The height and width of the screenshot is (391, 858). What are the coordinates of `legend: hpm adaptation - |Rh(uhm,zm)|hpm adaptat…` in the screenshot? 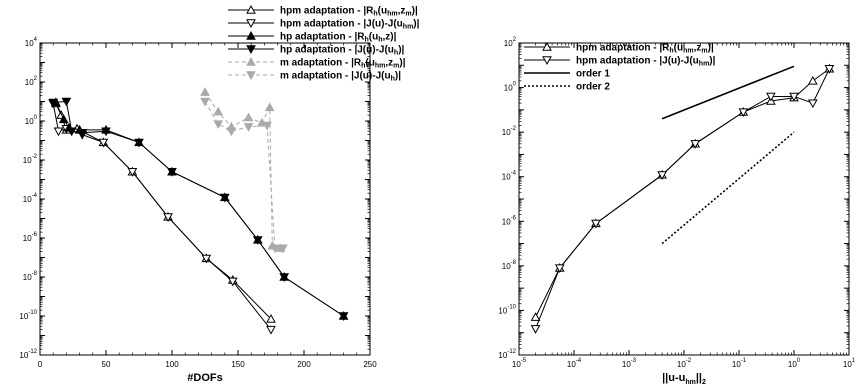 It's located at (324, 43).